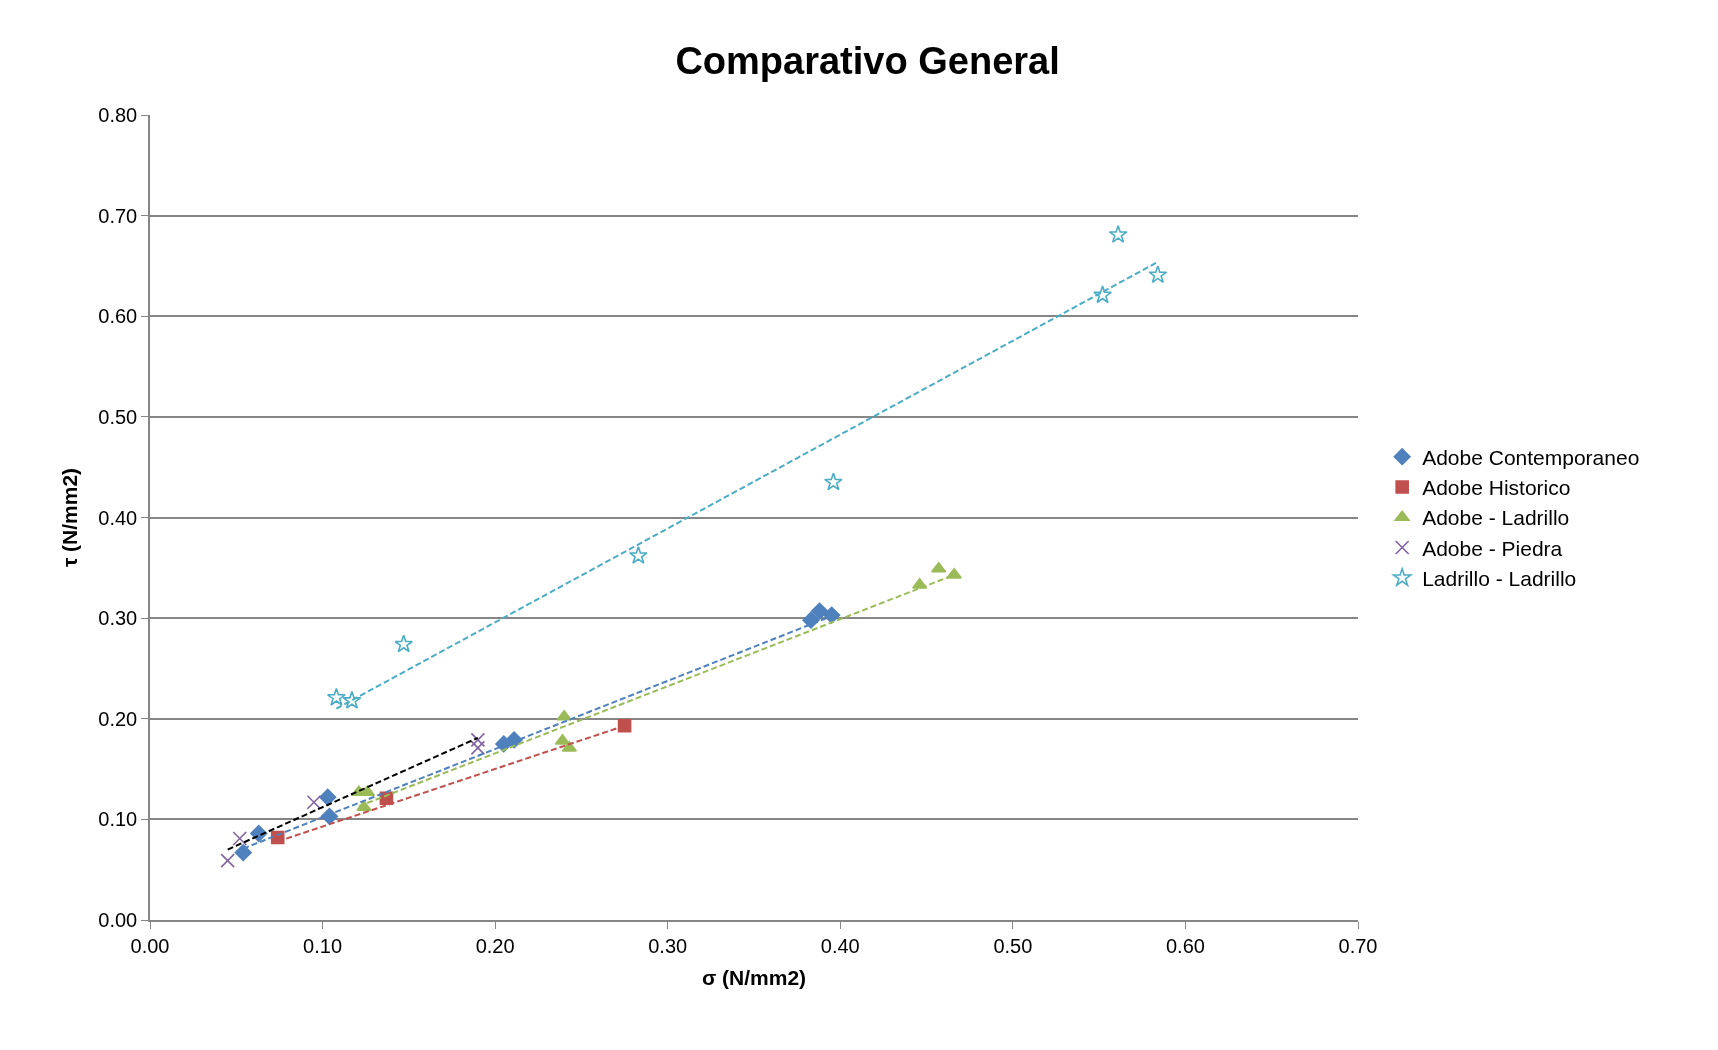 This screenshot has width=1718, height=1050. Describe the element at coordinates (118, 215) in the screenshot. I see `y-tick-label: 0.70` at that location.